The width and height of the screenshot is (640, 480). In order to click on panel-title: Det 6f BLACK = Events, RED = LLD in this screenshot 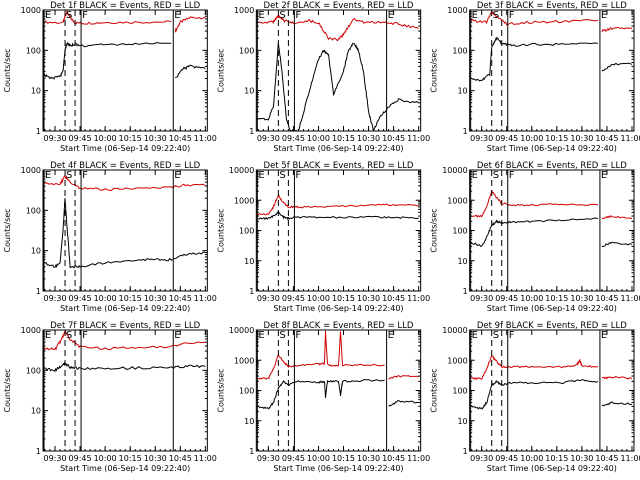, I will do `click(552, 166)`.